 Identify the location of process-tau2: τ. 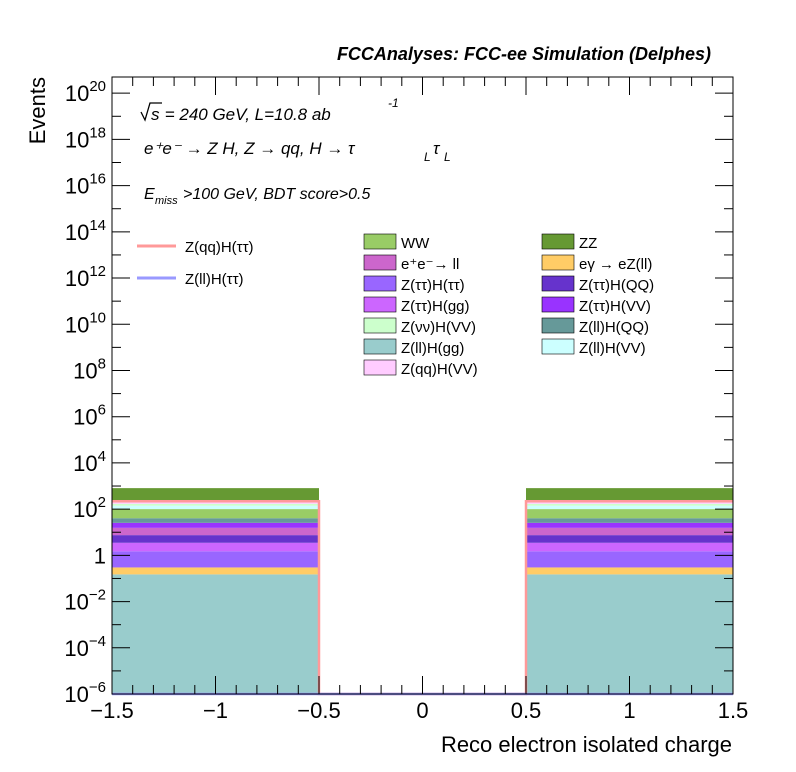
(437, 148).